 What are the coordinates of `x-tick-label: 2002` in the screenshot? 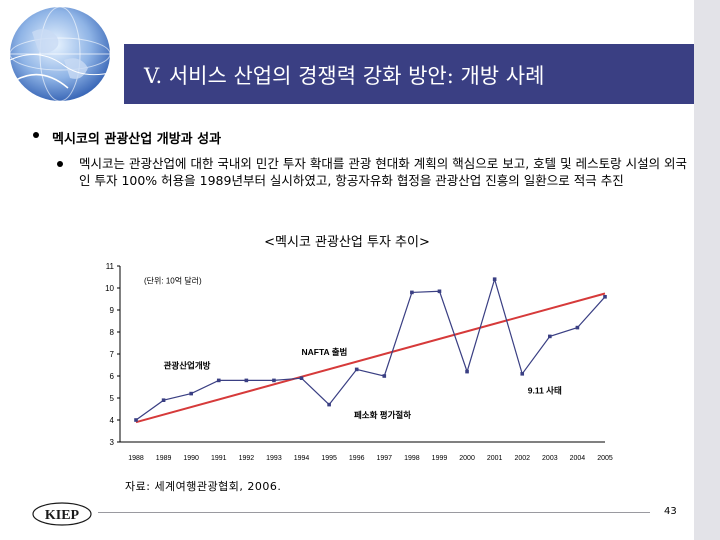 It's located at (522, 458).